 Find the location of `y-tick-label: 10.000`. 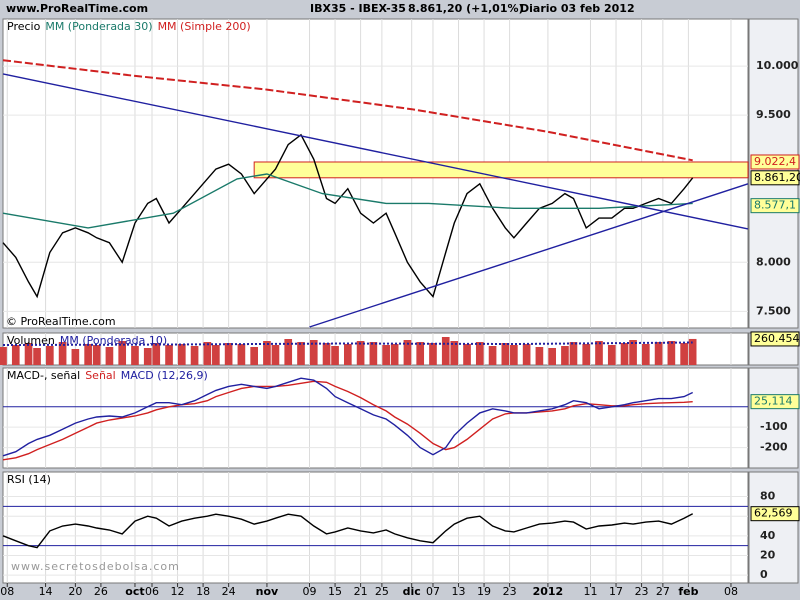

y-tick-label: 10.000 is located at coordinates (777, 65).